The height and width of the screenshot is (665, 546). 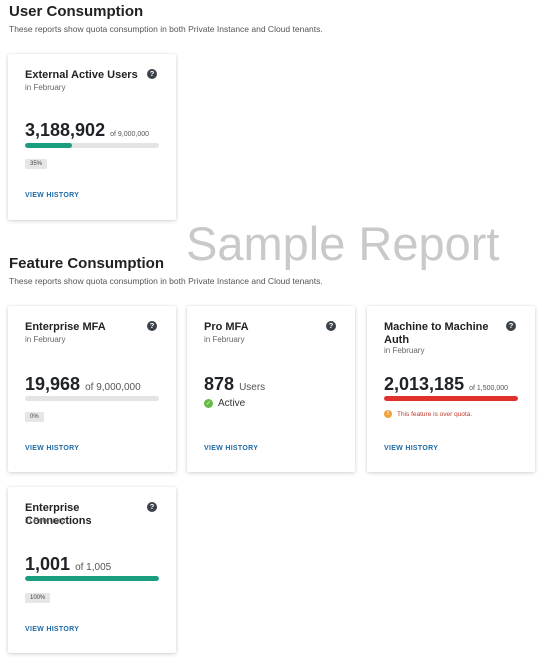 I want to click on usage-value: 878 Users, so click(x=234, y=384).